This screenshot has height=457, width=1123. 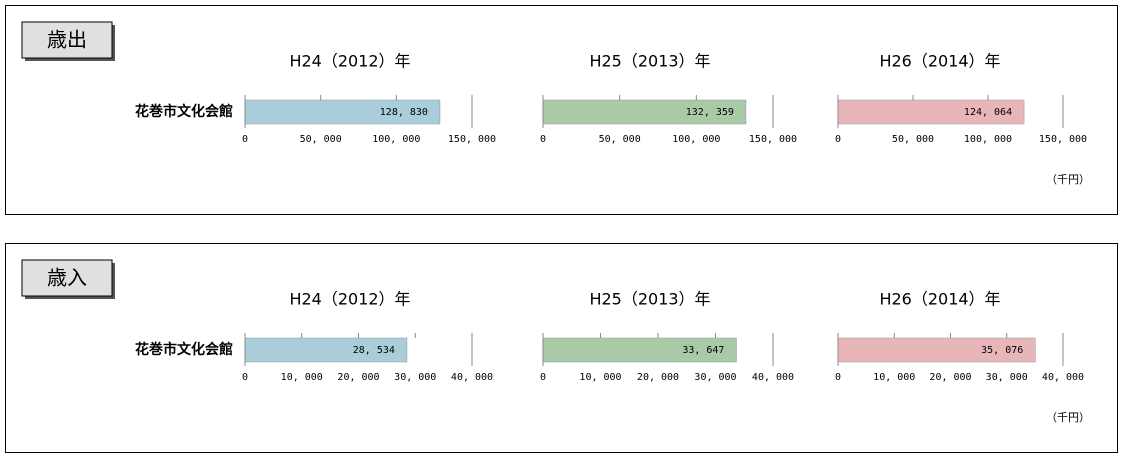 I want to click on value-label: 128, 830, so click(x=404, y=112).